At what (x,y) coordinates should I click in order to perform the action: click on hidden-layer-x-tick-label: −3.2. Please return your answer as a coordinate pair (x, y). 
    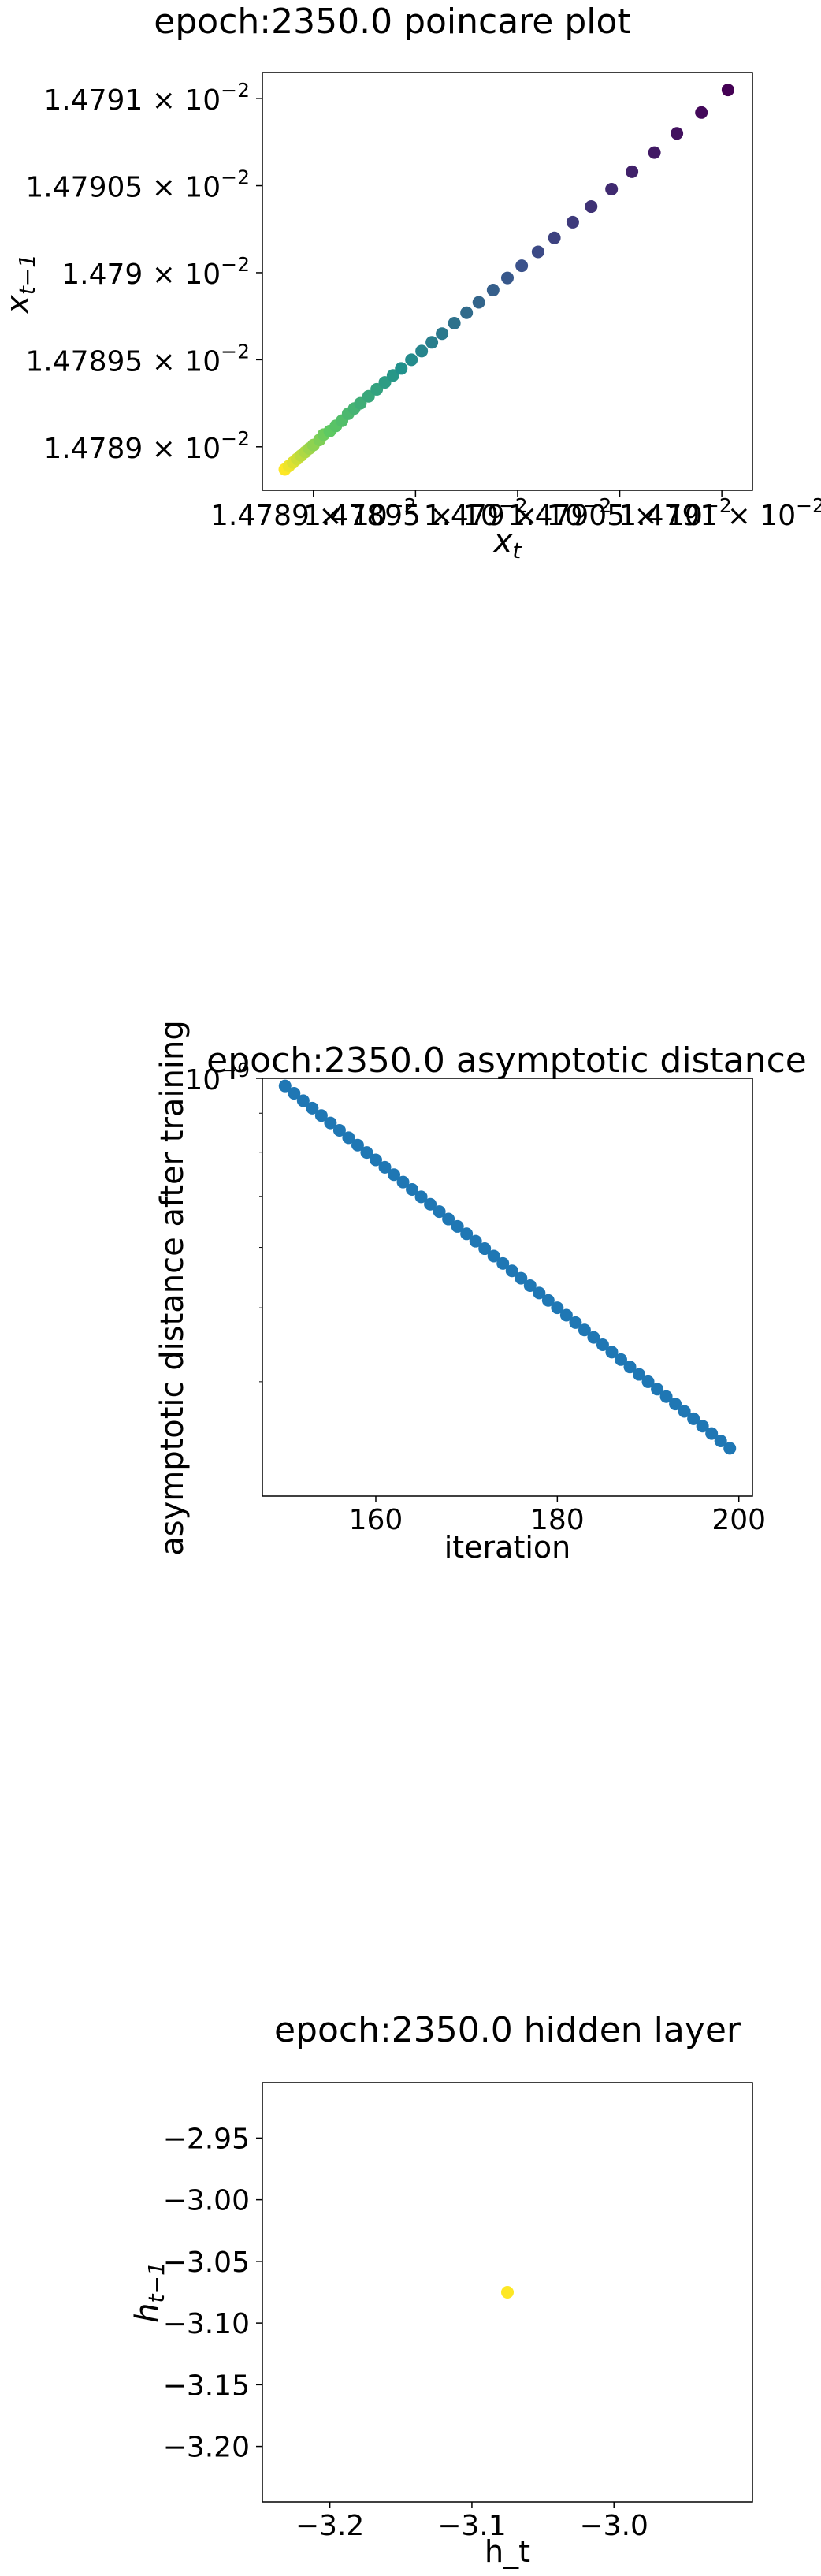
    Looking at the image, I should click on (329, 2526).